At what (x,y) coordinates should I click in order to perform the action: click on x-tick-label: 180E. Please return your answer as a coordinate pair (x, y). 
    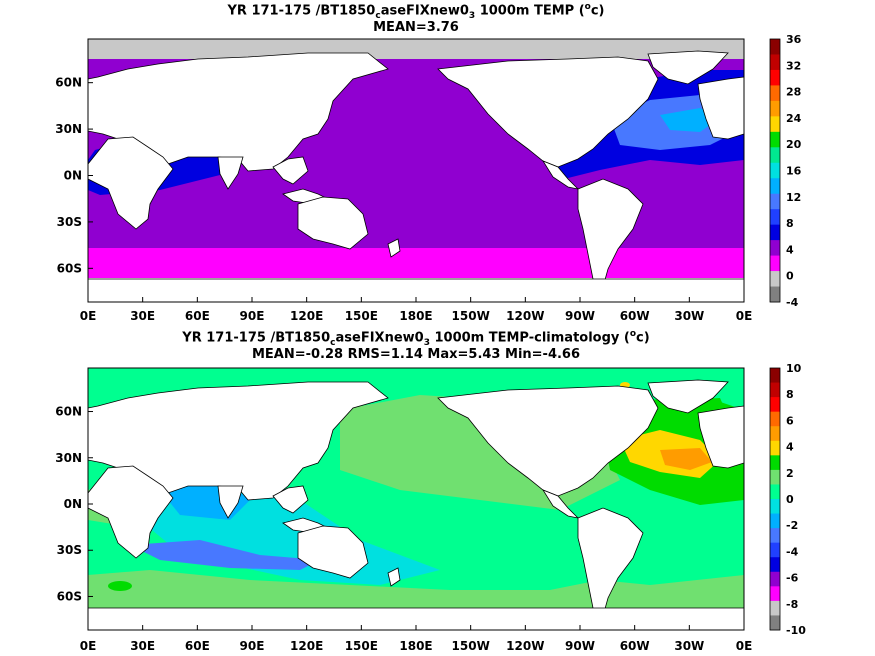
    Looking at the image, I should click on (415, 646).